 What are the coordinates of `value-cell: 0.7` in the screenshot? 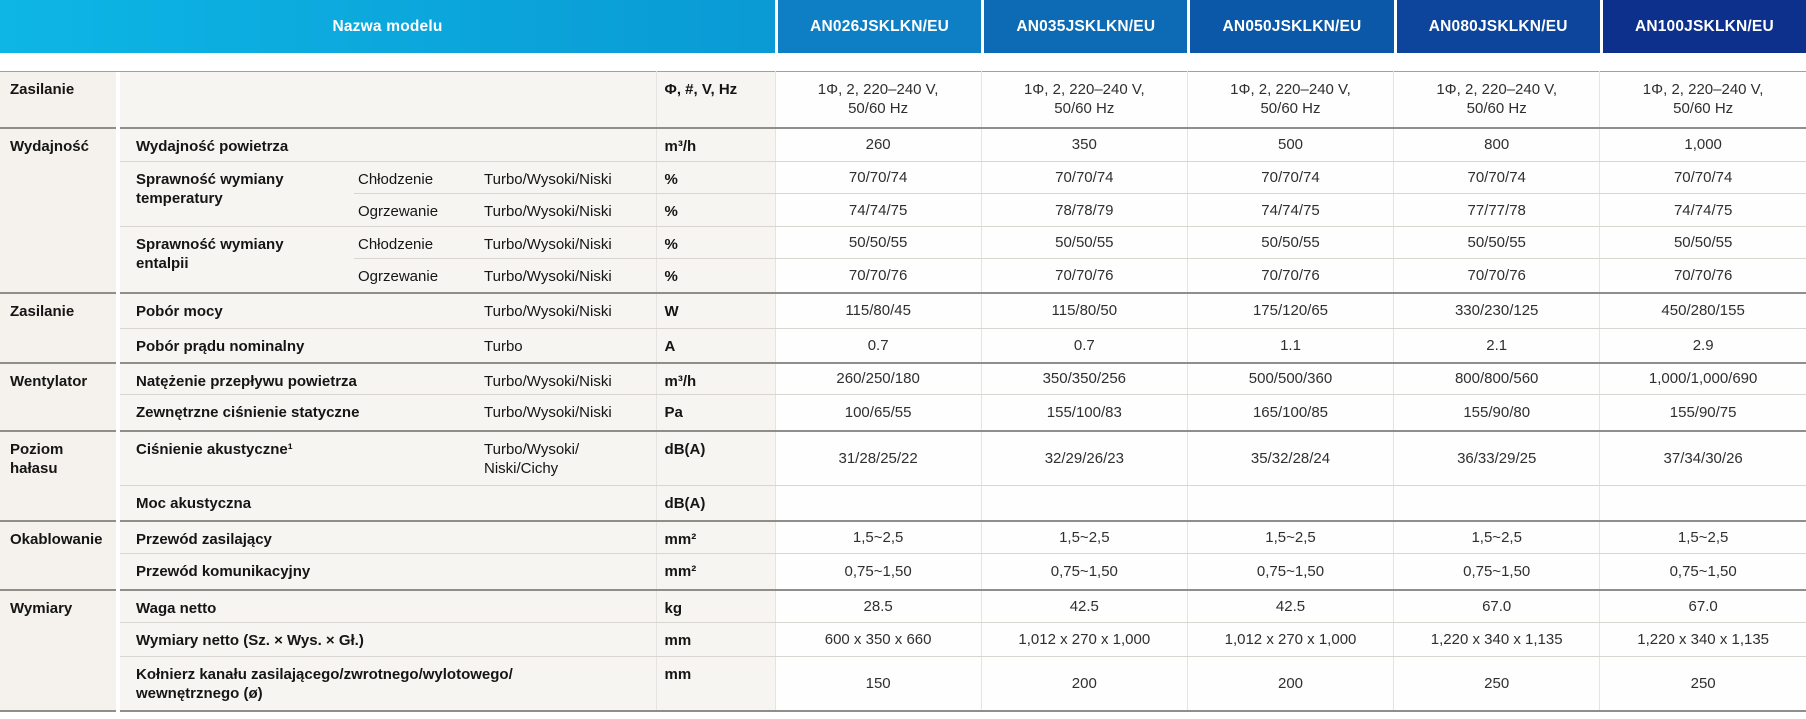 It's located at (878, 346).